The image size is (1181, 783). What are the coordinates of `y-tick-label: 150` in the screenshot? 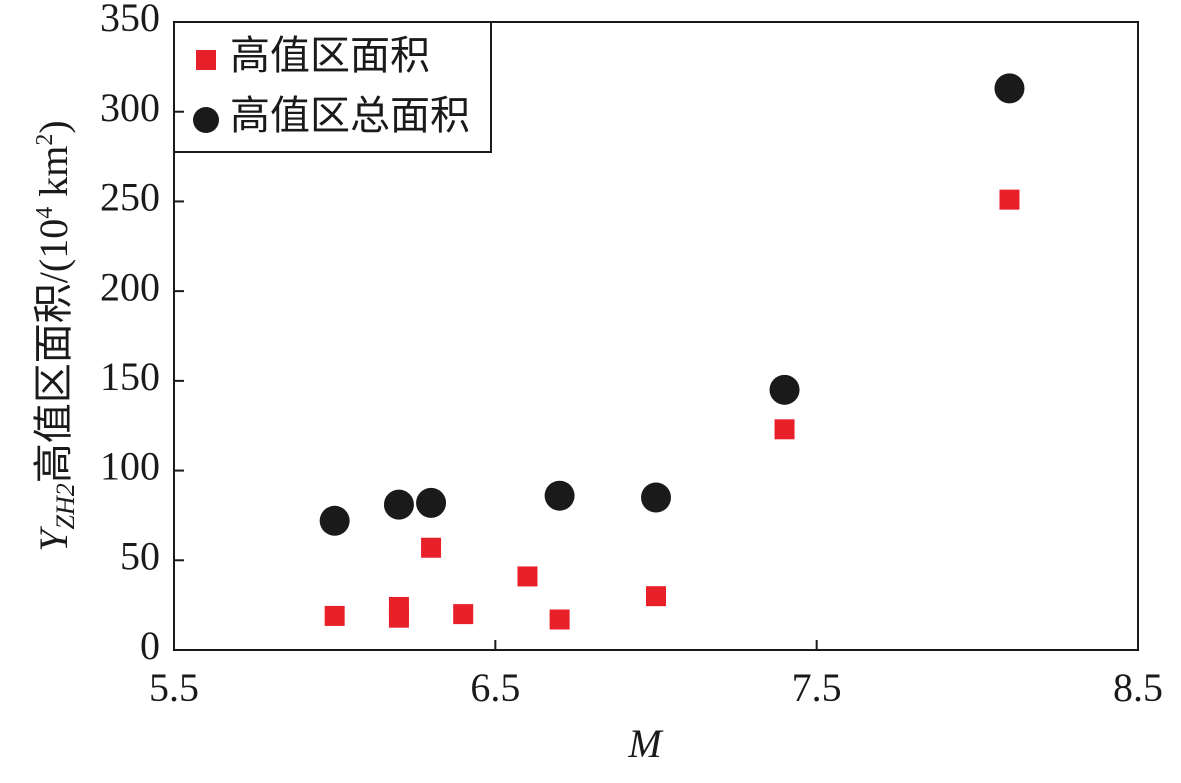 It's located at (130, 376).